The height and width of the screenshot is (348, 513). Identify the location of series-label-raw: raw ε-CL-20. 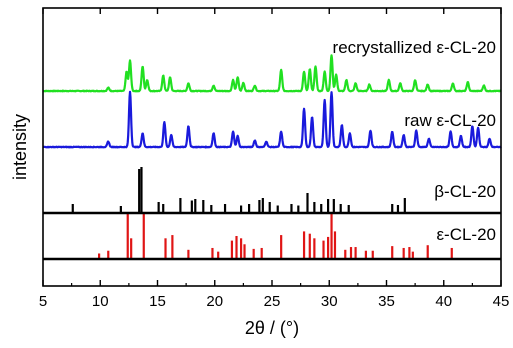
(450, 120).